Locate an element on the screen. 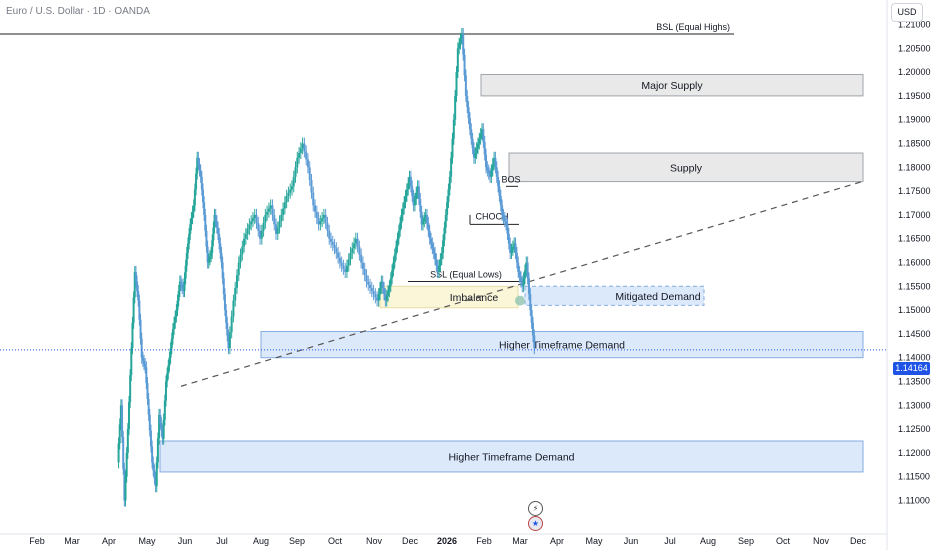 This screenshot has height=550, width=932. y-tick-label: 1.17500 is located at coordinates (914, 191).